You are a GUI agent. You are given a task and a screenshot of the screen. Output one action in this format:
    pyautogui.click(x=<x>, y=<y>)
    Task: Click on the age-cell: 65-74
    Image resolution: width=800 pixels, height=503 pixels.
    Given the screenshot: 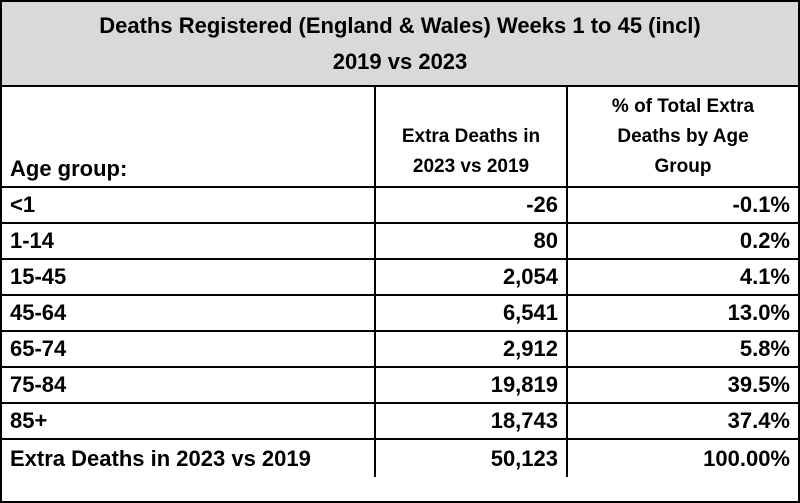 What is the action you would take?
    pyautogui.click(x=189, y=349)
    